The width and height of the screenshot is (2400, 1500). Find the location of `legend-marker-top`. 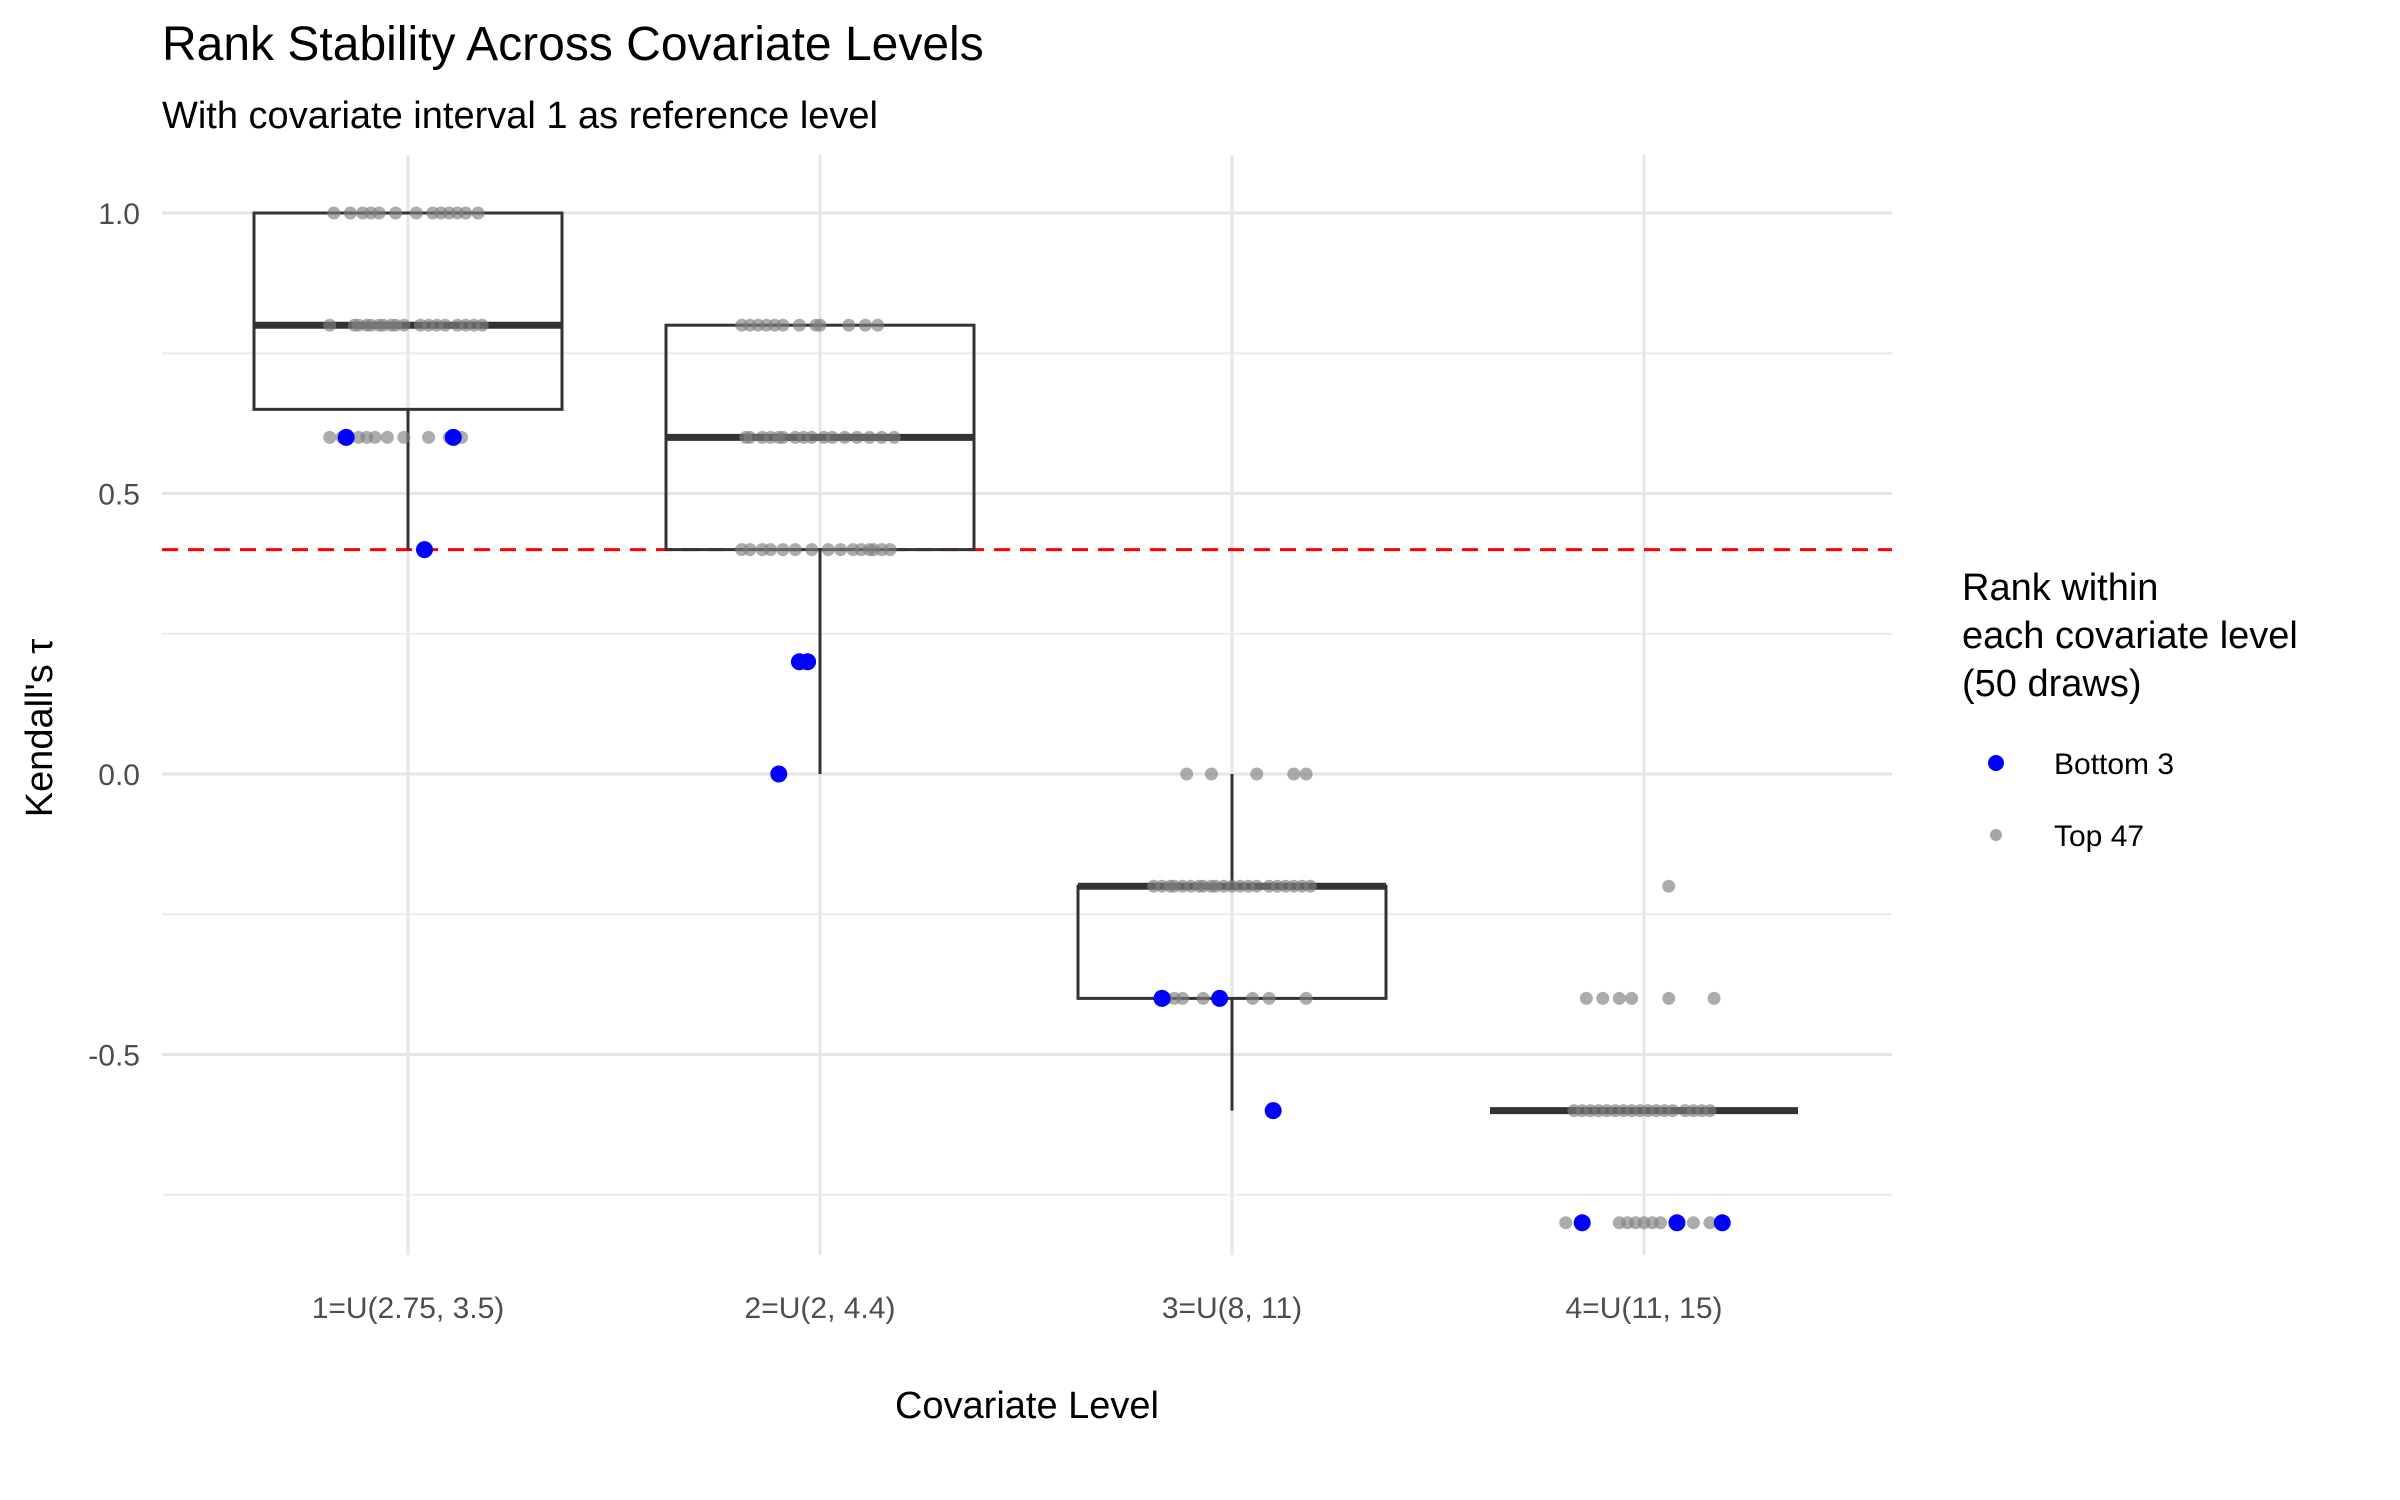

legend-marker-top is located at coordinates (1996, 835).